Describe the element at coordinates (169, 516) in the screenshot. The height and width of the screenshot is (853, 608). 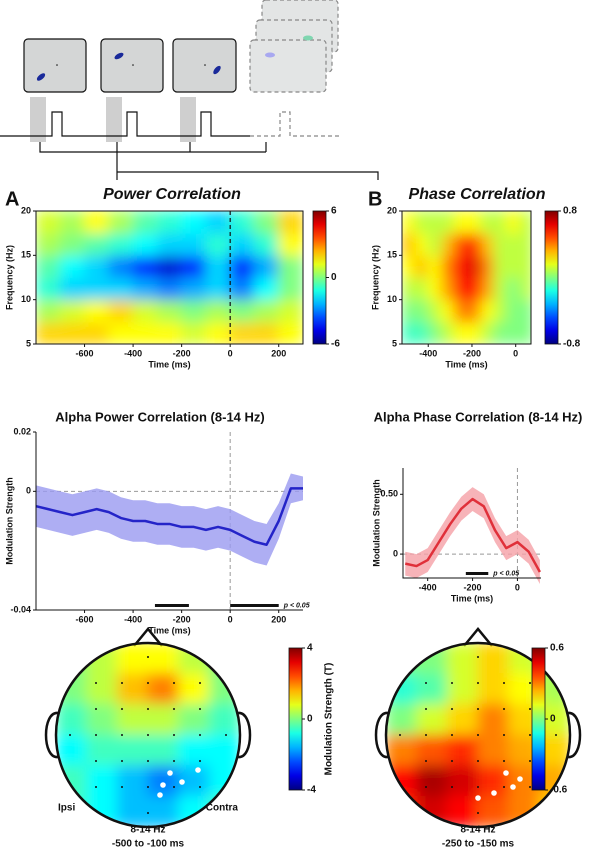
I see `line` at that location.